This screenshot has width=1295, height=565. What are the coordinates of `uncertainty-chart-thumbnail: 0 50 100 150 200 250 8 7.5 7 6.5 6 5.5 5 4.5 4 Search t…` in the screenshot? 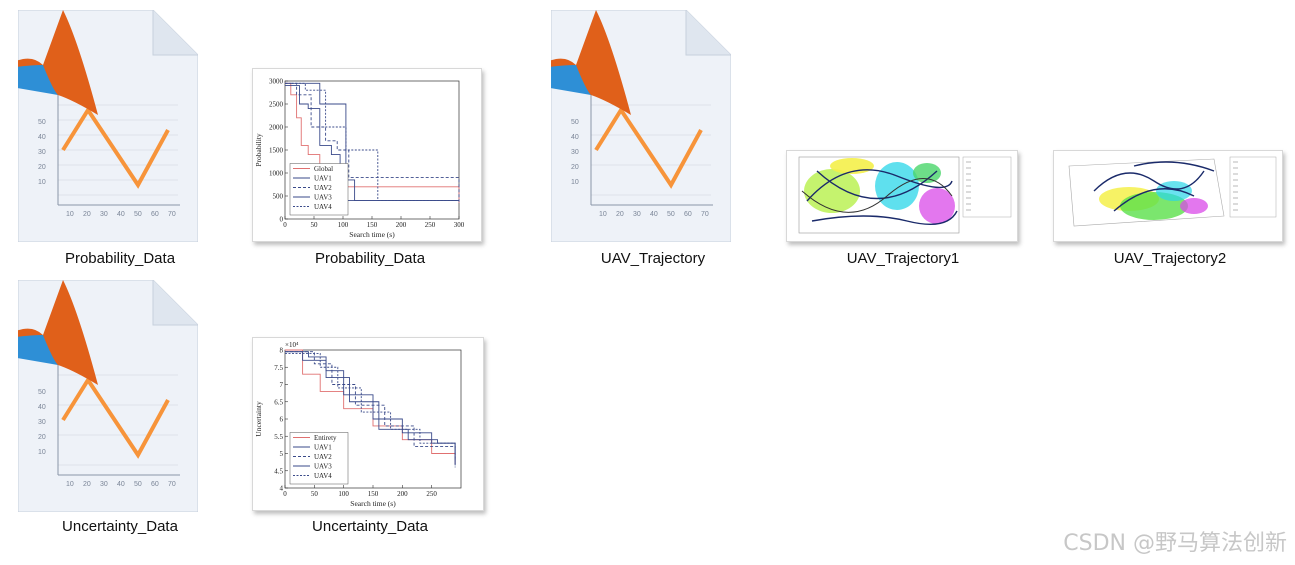 It's located at (368, 424).